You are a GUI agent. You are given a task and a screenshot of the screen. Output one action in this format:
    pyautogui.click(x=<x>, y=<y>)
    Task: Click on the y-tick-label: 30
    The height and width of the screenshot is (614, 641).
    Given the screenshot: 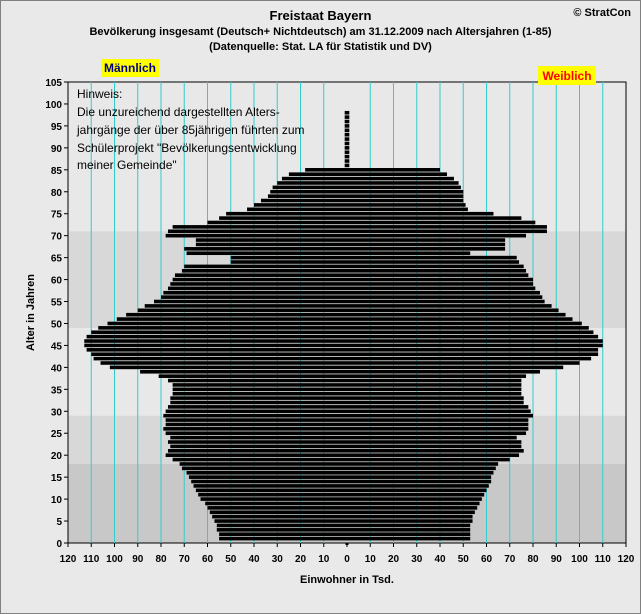 What is the action you would take?
    pyautogui.click(x=57, y=412)
    